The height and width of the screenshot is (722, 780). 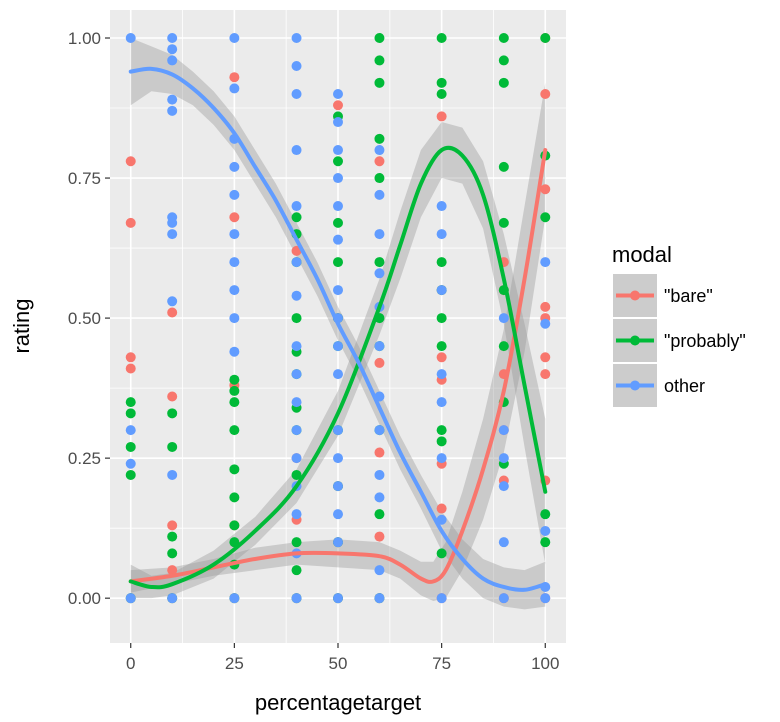 What do you see at coordinates (84, 458) in the screenshot?
I see `y-tick-label: 0.25` at bounding box center [84, 458].